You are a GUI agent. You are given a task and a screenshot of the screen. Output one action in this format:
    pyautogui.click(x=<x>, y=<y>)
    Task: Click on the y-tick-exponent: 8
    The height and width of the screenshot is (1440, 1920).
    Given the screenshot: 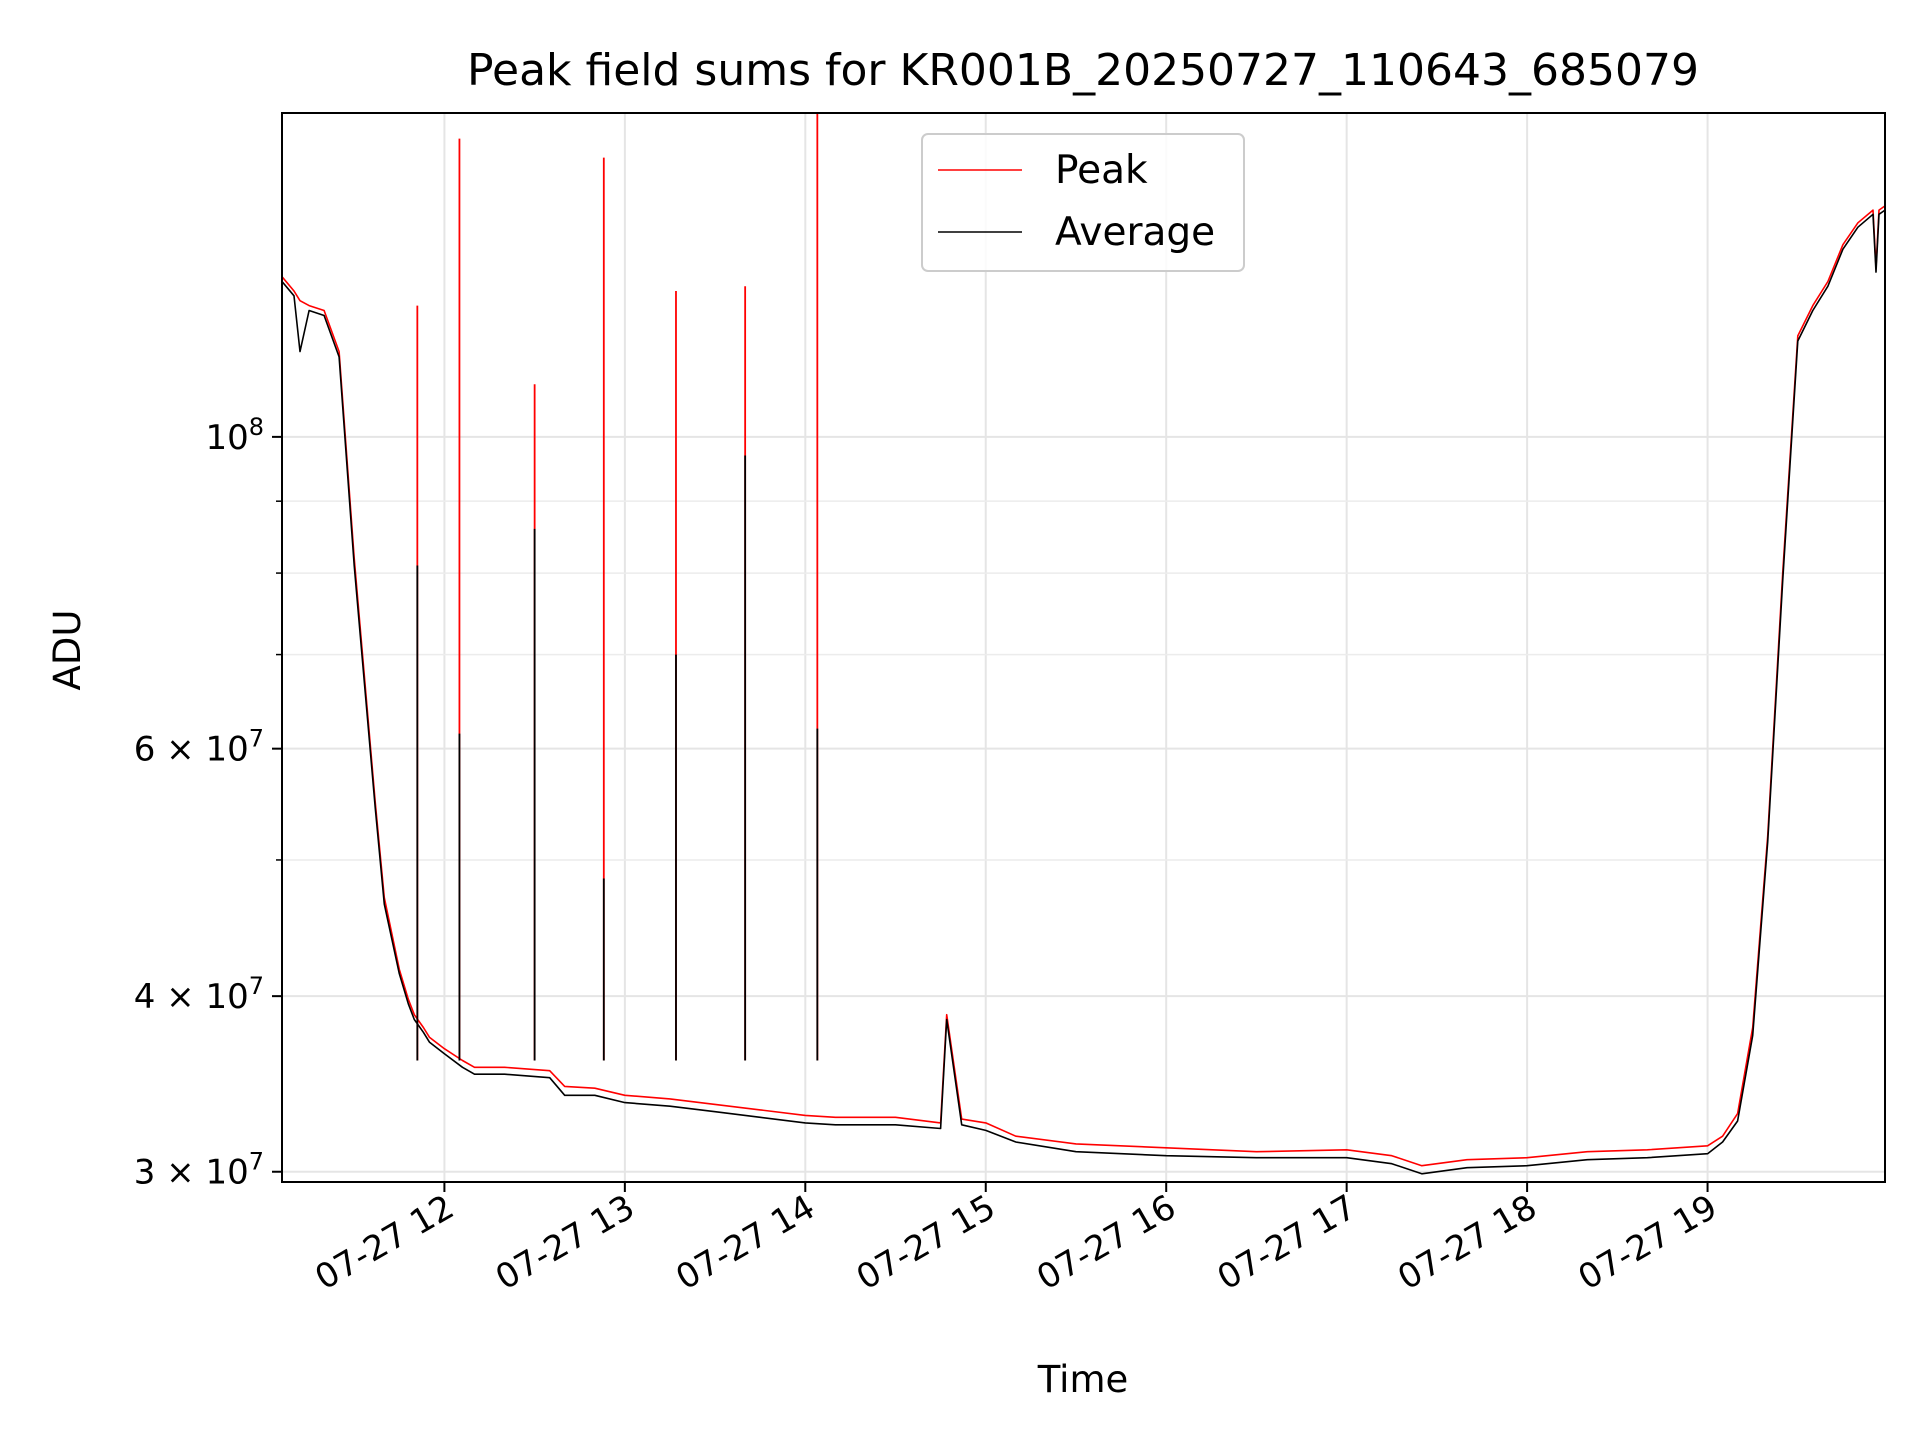 What is the action you would take?
    pyautogui.click(x=256, y=427)
    